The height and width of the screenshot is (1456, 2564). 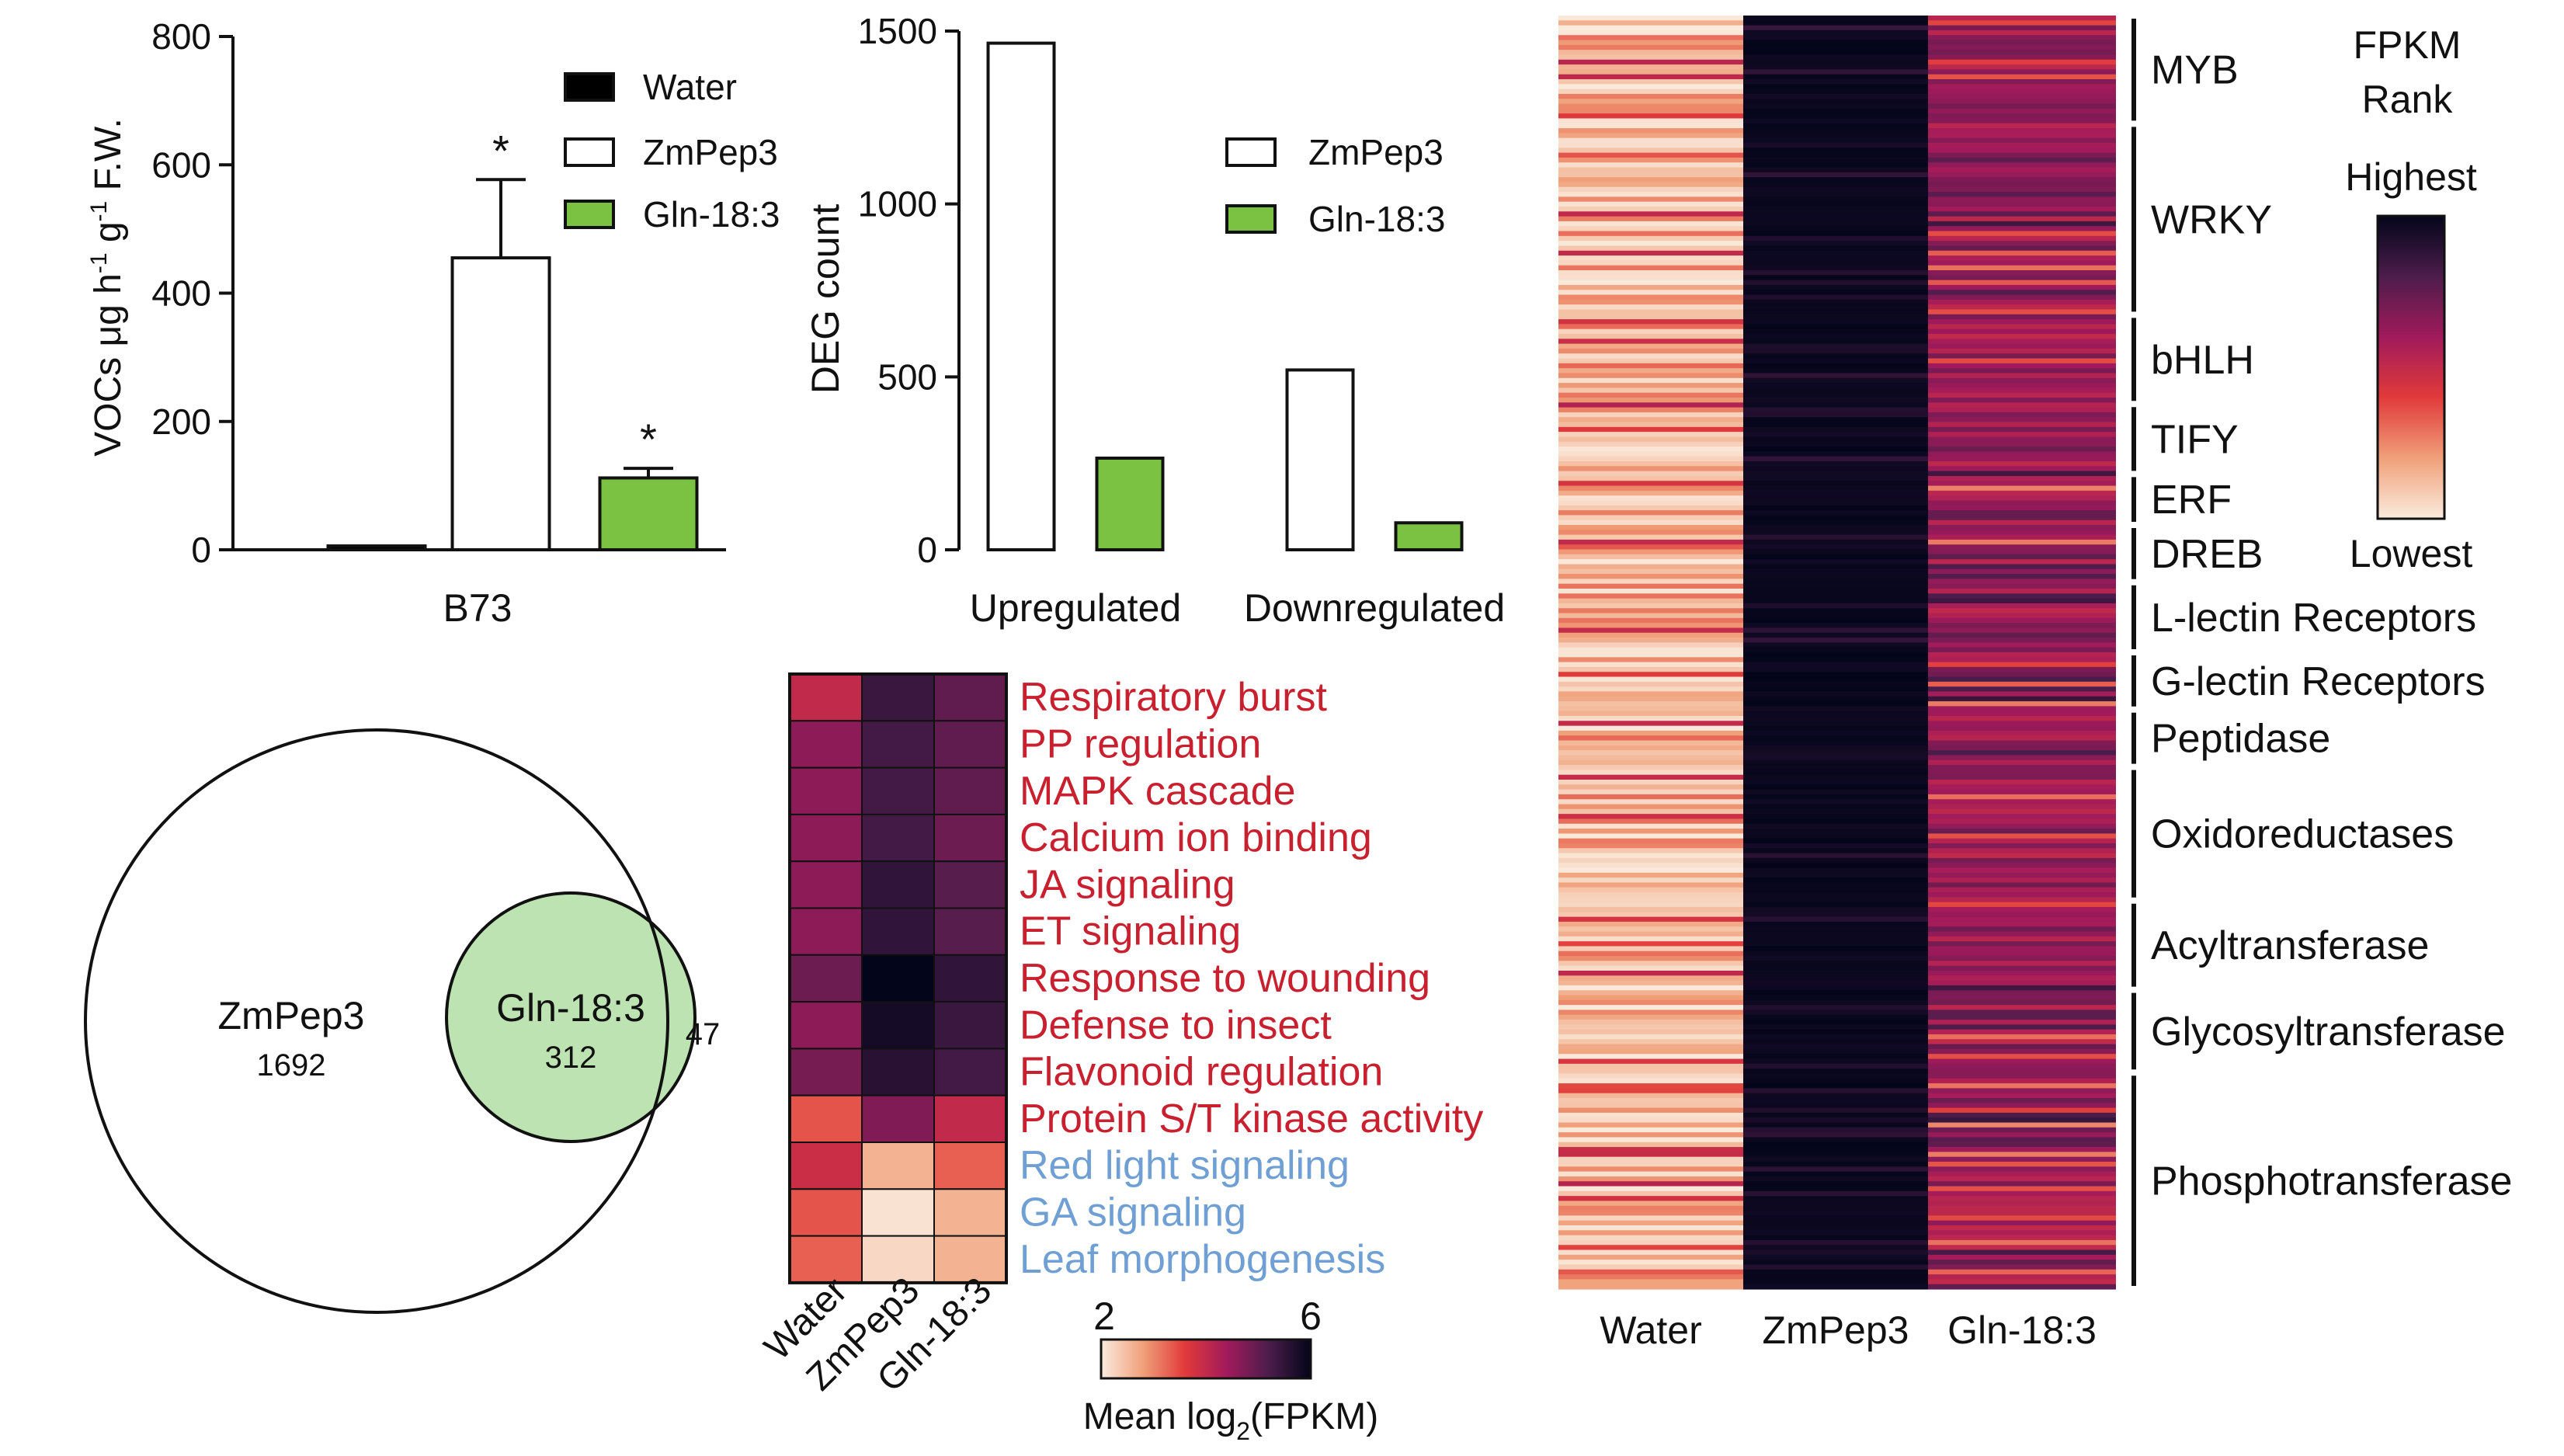 What do you see at coordinates (711, 152) in the screenshot?
I see `voc-legend-label-zmpep3: ZmPep3` at bounding box center [711, 152].